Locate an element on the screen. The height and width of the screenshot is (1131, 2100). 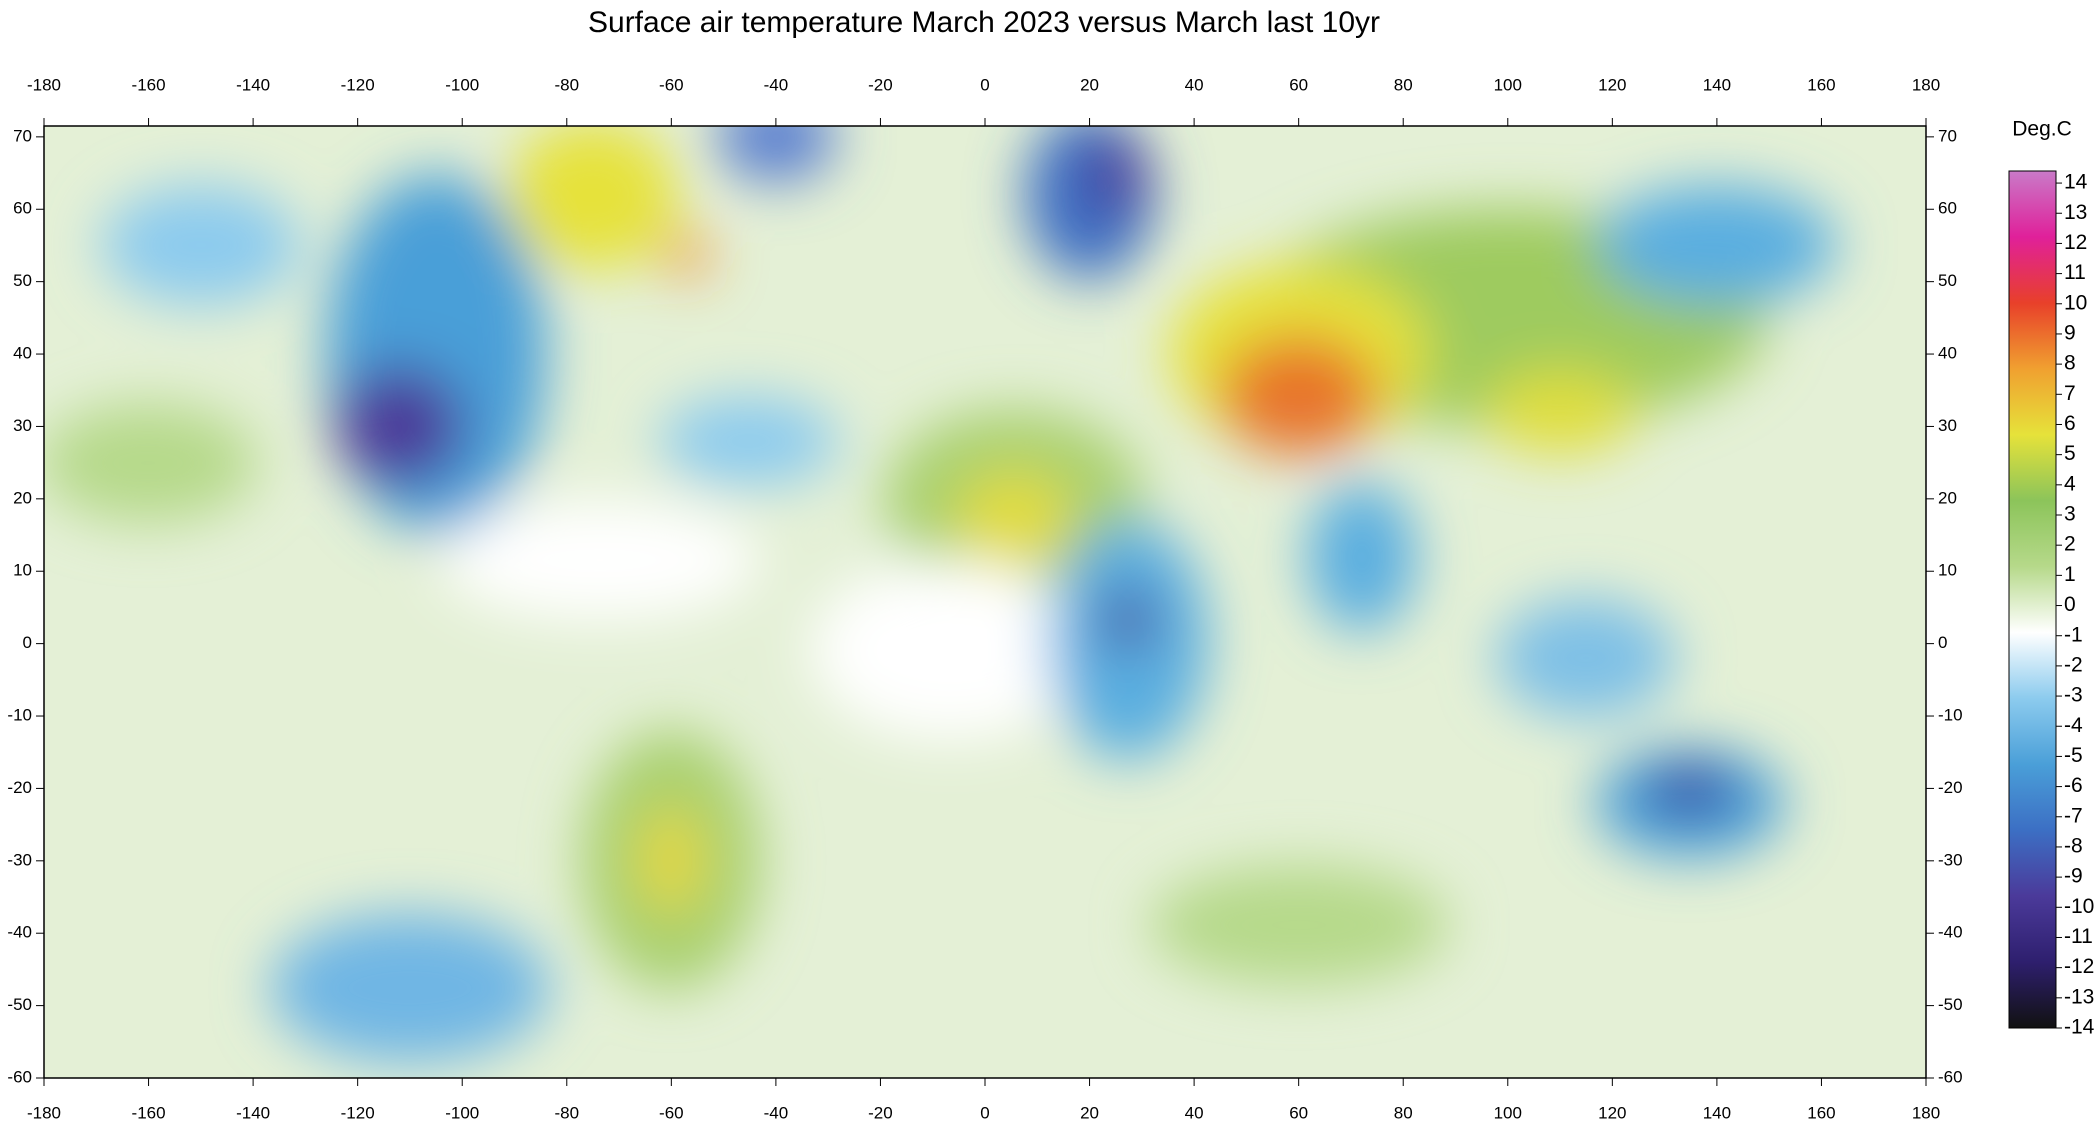
x-tick-label: -40 is located at coordinates (776, 1112).